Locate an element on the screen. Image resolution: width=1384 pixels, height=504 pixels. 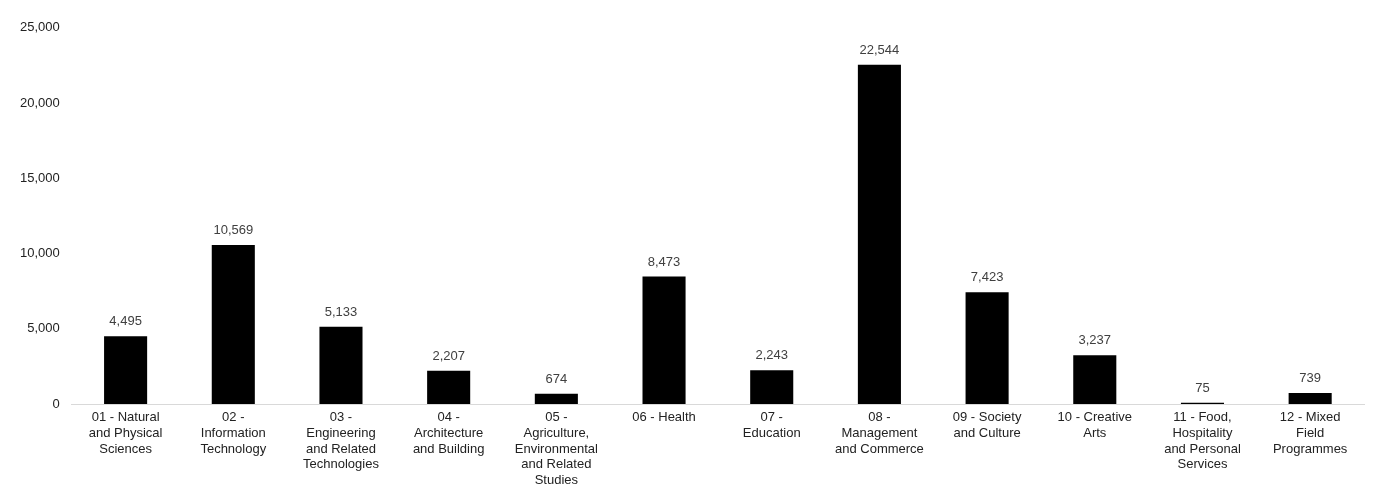
data-label: 10,569 is located at coordinates (233, 230).